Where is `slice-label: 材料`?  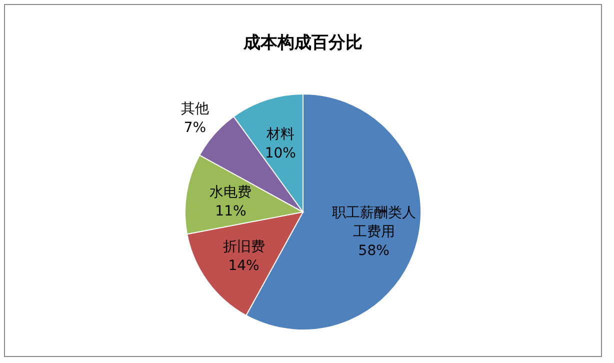
slice-label: 材料 is located at coordinates (279, 134).